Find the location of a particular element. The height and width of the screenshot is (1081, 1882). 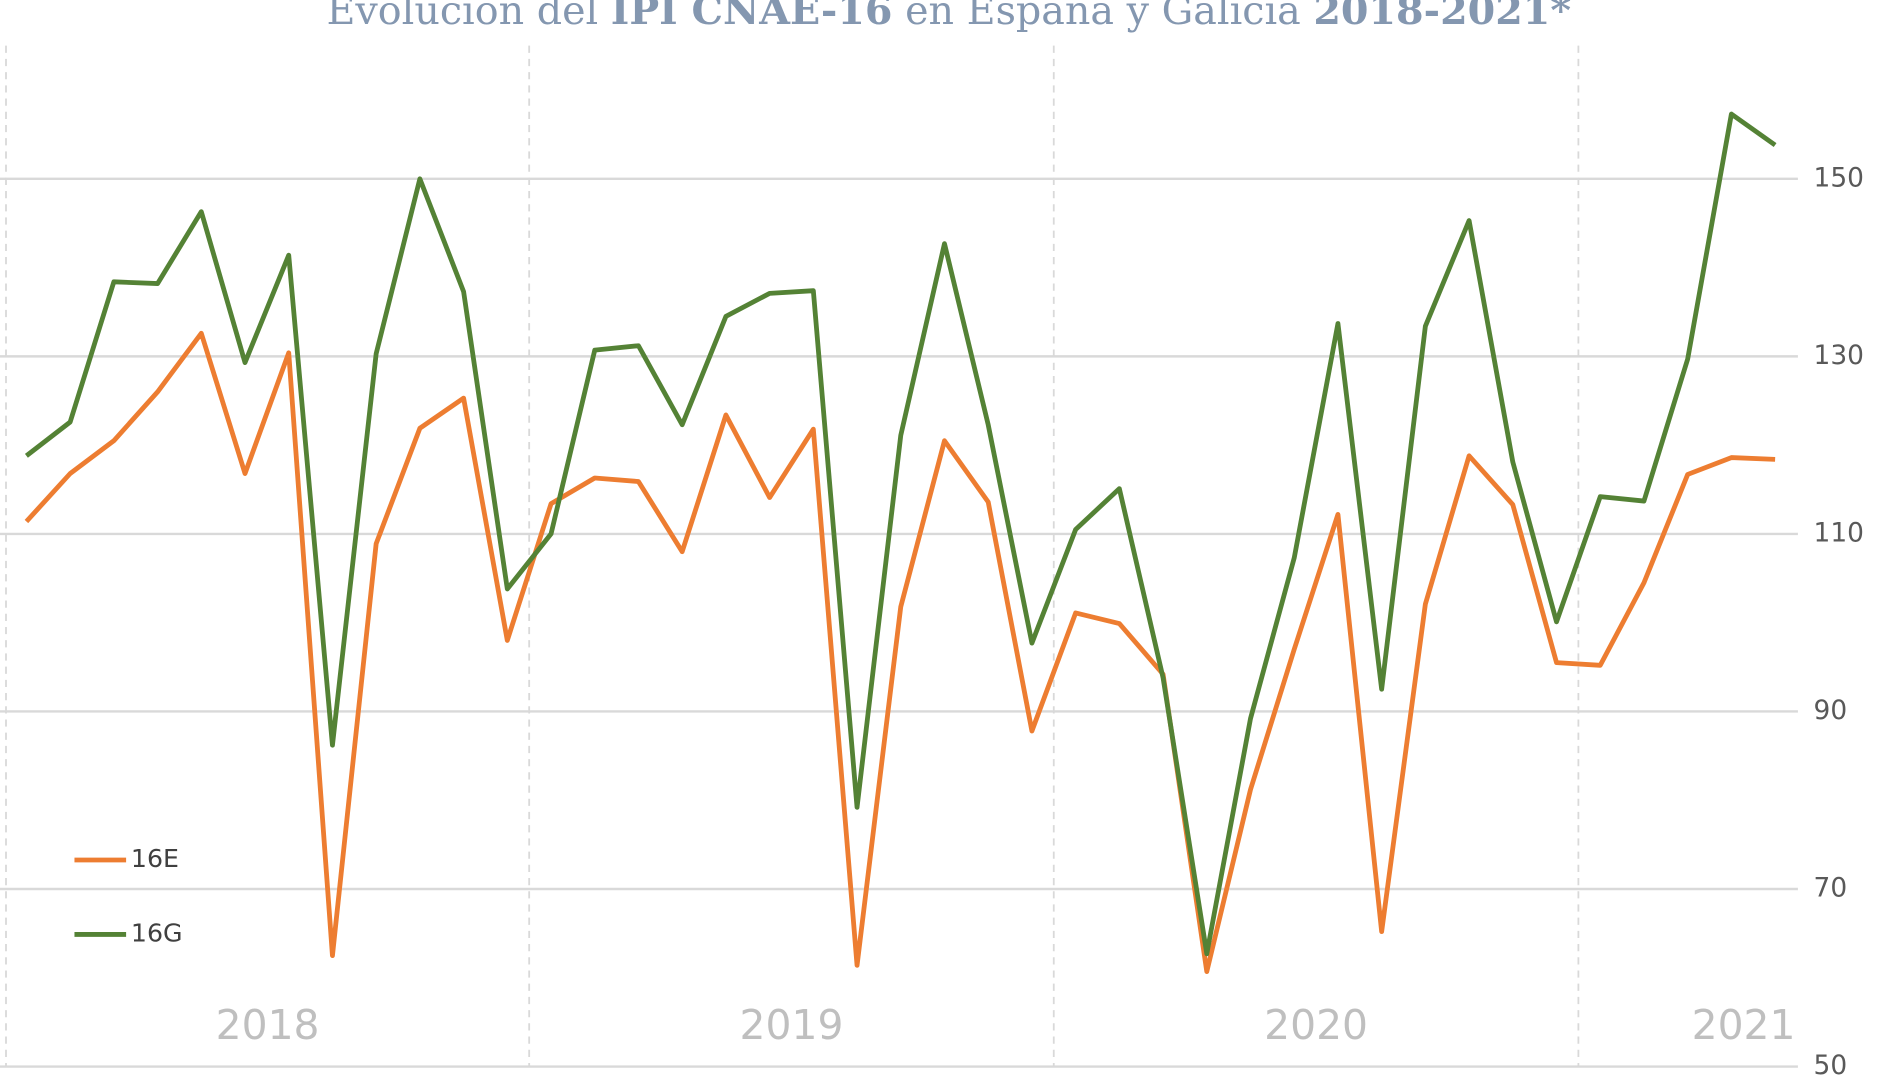

legend-label: 16G is located at coordinates (157, 932).